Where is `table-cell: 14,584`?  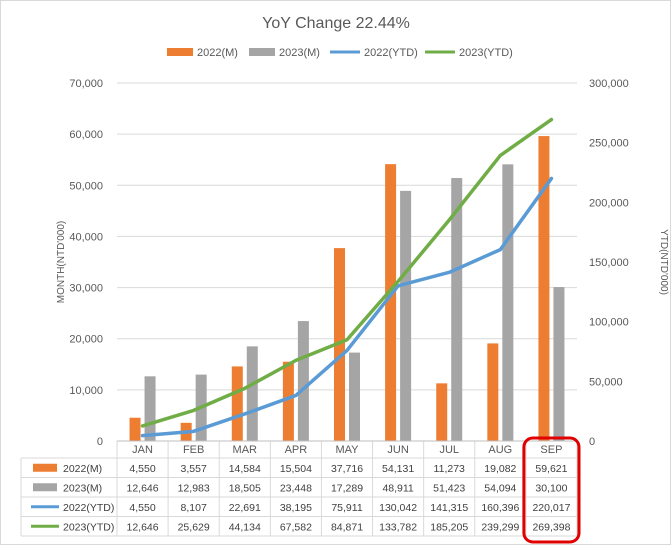
table-cell: 14,584 is located at coordinates (245, 469).